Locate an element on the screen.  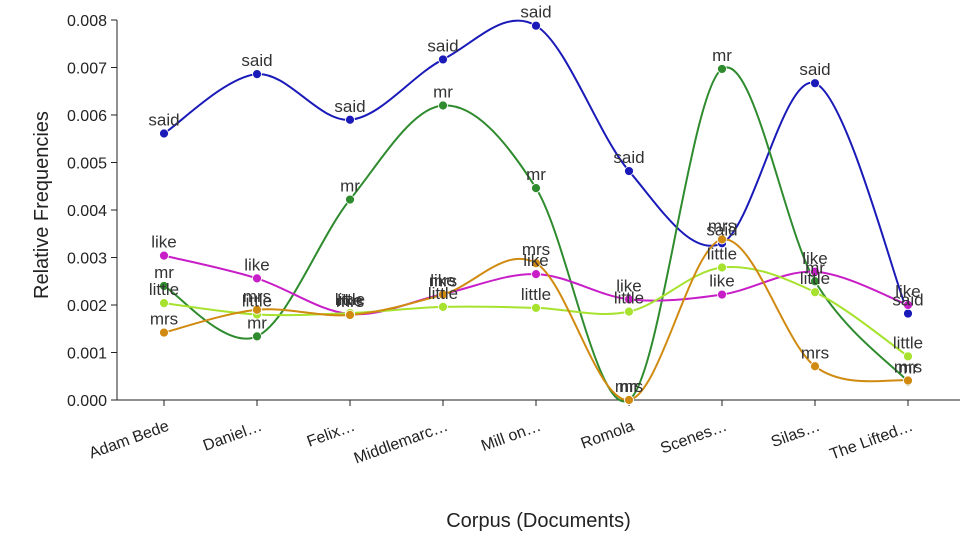
y-tick-label: 0.004 is located at coordinates (87, 211).